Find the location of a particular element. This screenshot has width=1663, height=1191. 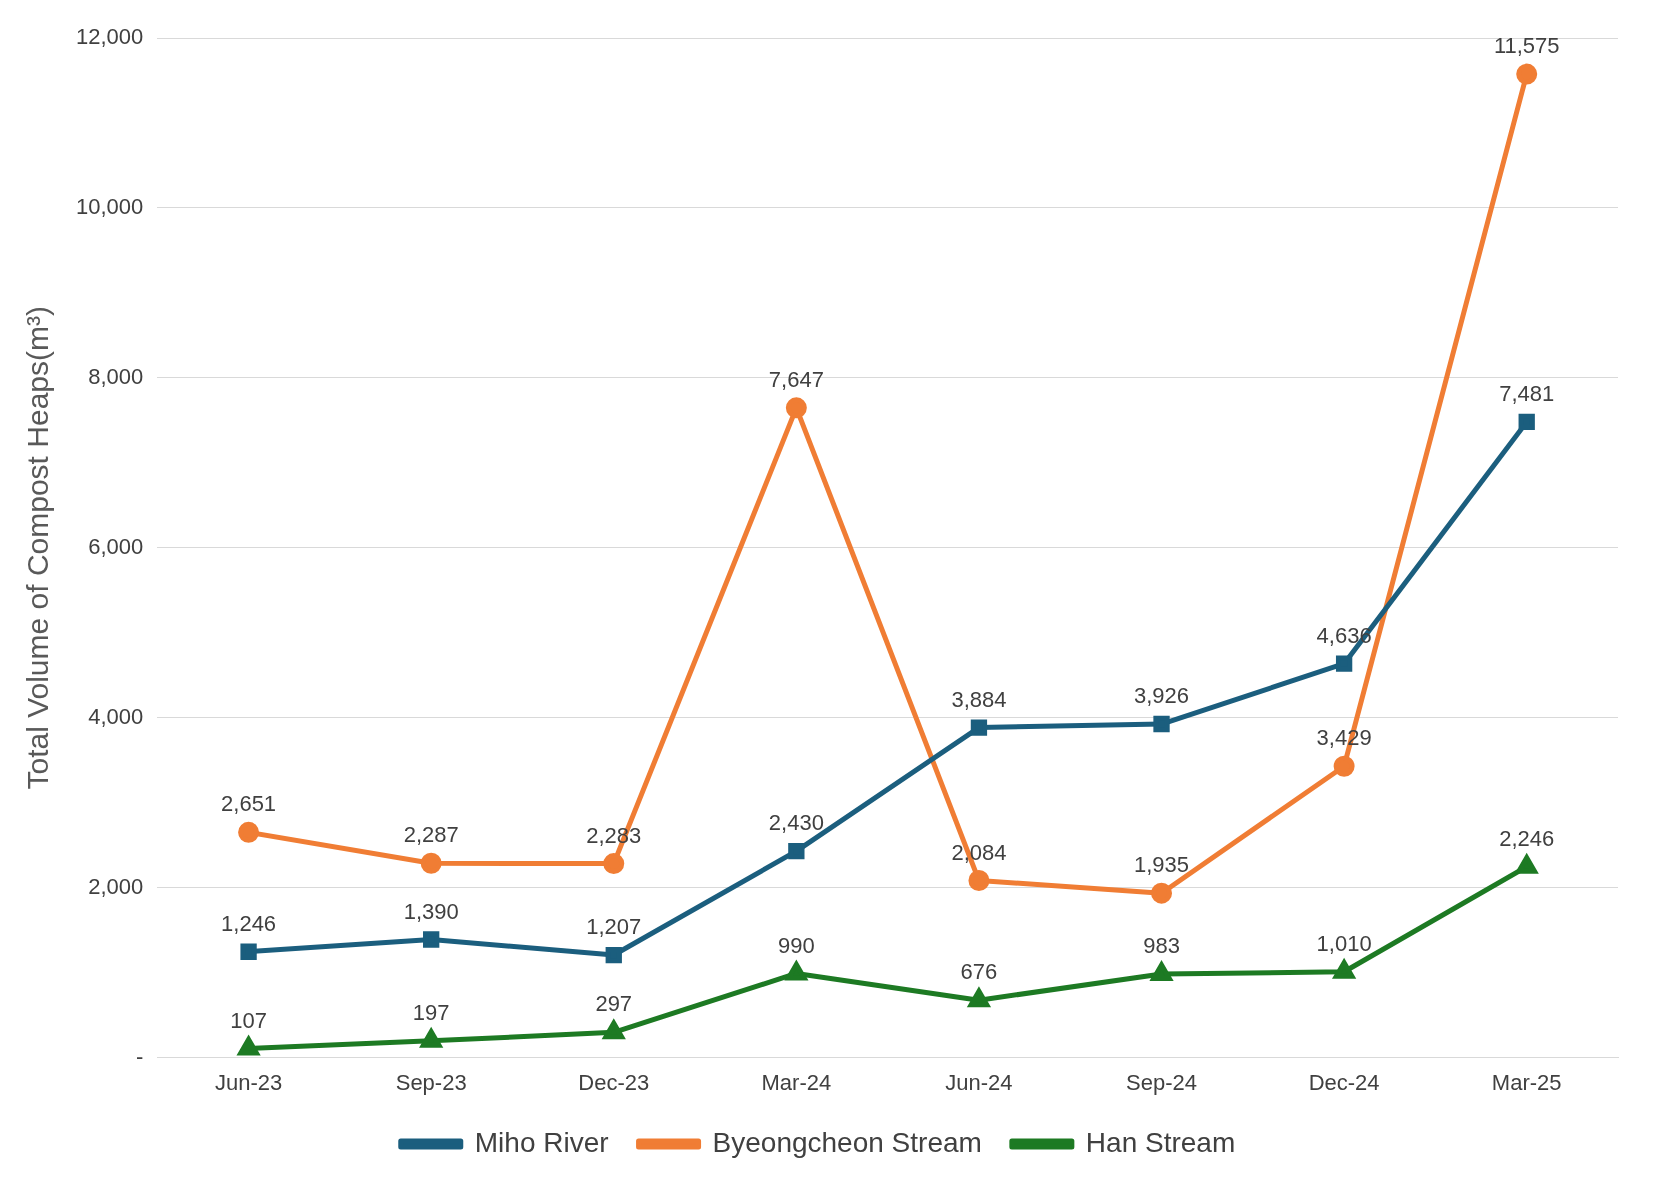

data-label: 1,010 is located at coordinates (1344, 943).